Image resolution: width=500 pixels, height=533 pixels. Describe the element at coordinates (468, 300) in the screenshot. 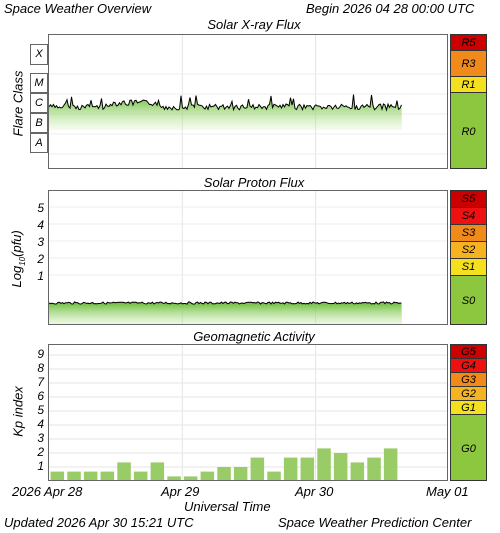

I see `scale-s0: S0` at that location.